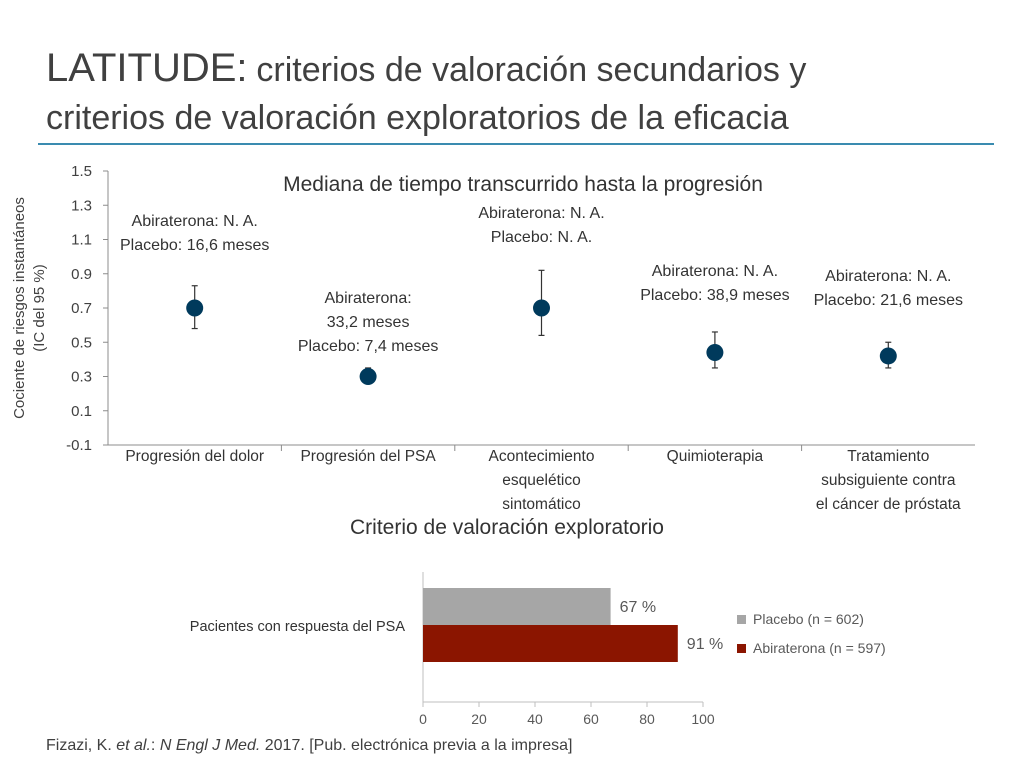 This screenshot has height=768, width=1024. Describe the element at coordinates (715, 456) in the screenshot. I see `chart1-x-tick-label: Quimioterapia` at that location.